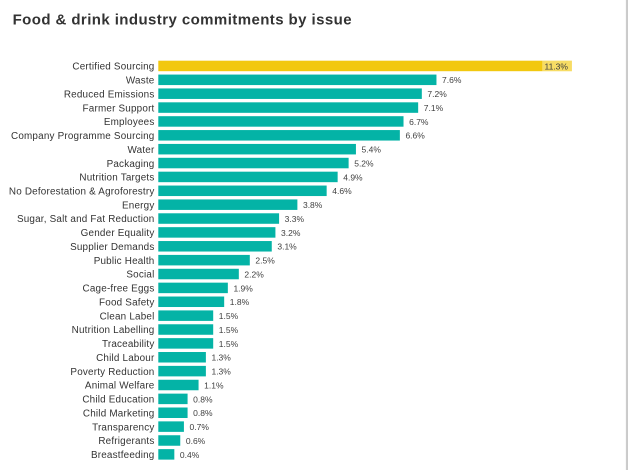 The image size is (628, 470). I want to click on svg-text: Traceability, so click(128, 344).